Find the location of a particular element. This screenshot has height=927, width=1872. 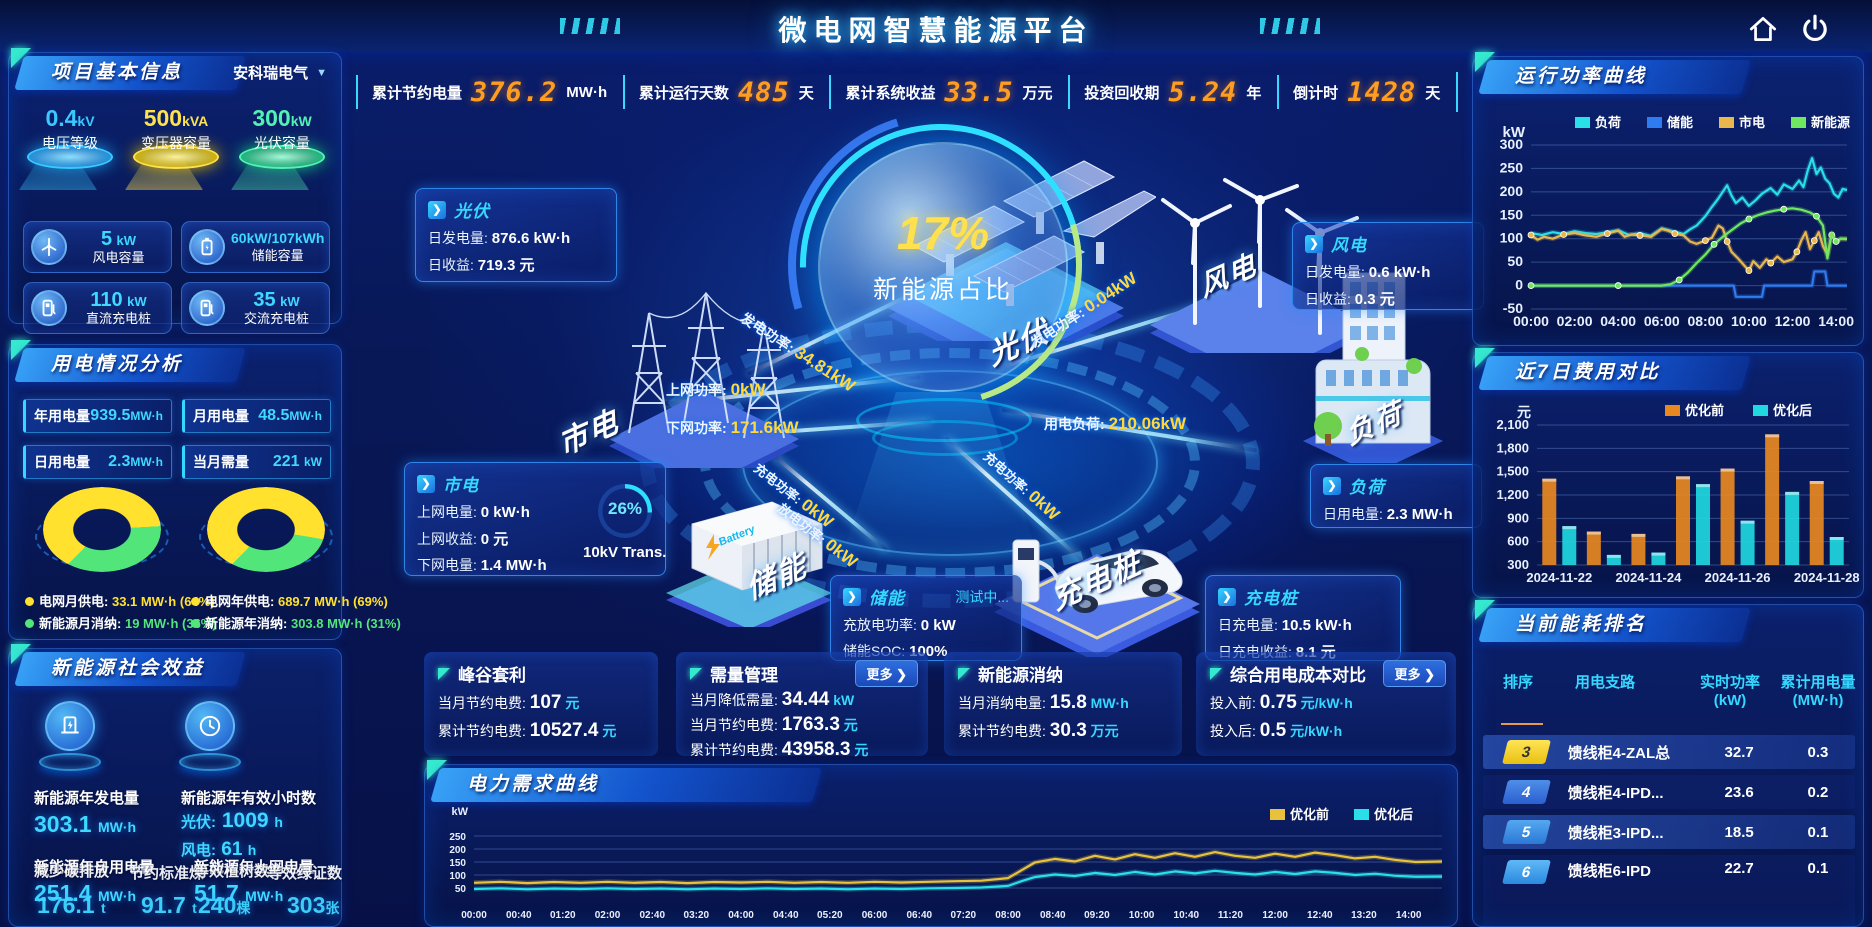

month-usage-chip: 月用电量 48.5MW·h is located at coordinates (256, 416).